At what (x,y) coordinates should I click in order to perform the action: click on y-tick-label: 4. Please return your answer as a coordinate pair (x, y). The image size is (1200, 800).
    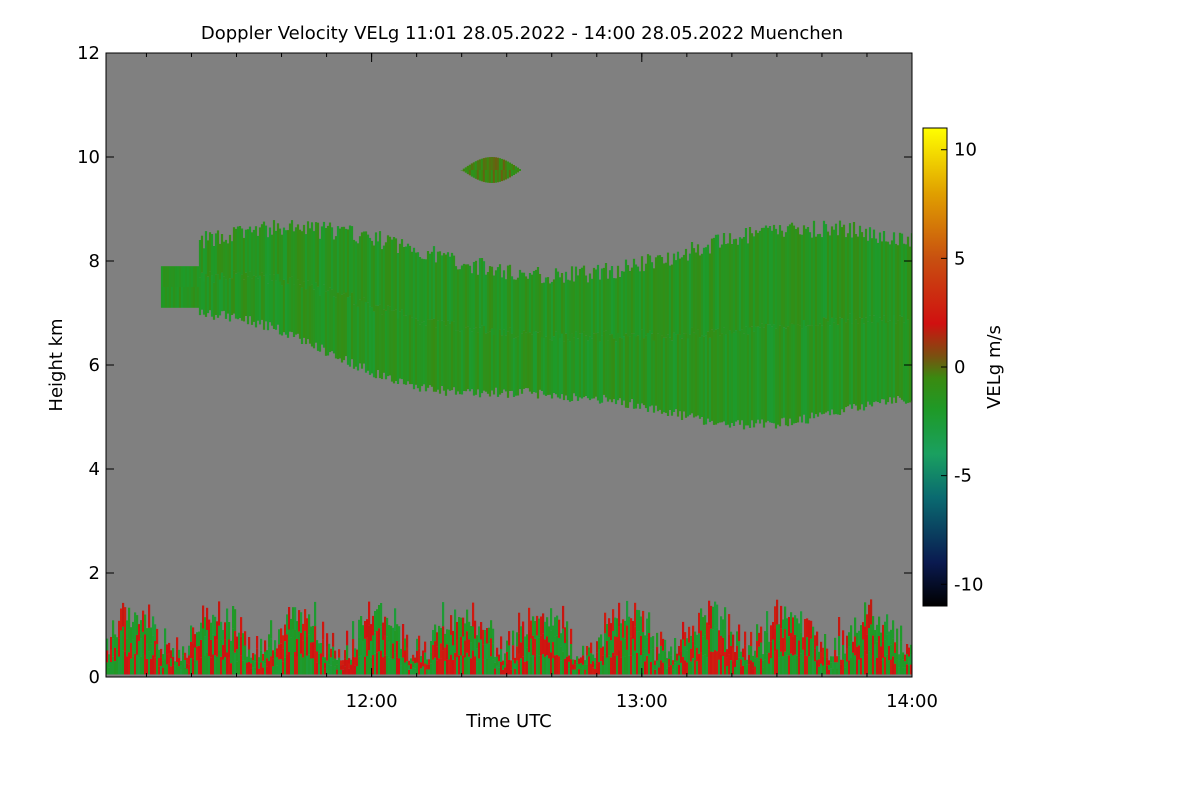
    Looking at the image, I should click on (94, 469).